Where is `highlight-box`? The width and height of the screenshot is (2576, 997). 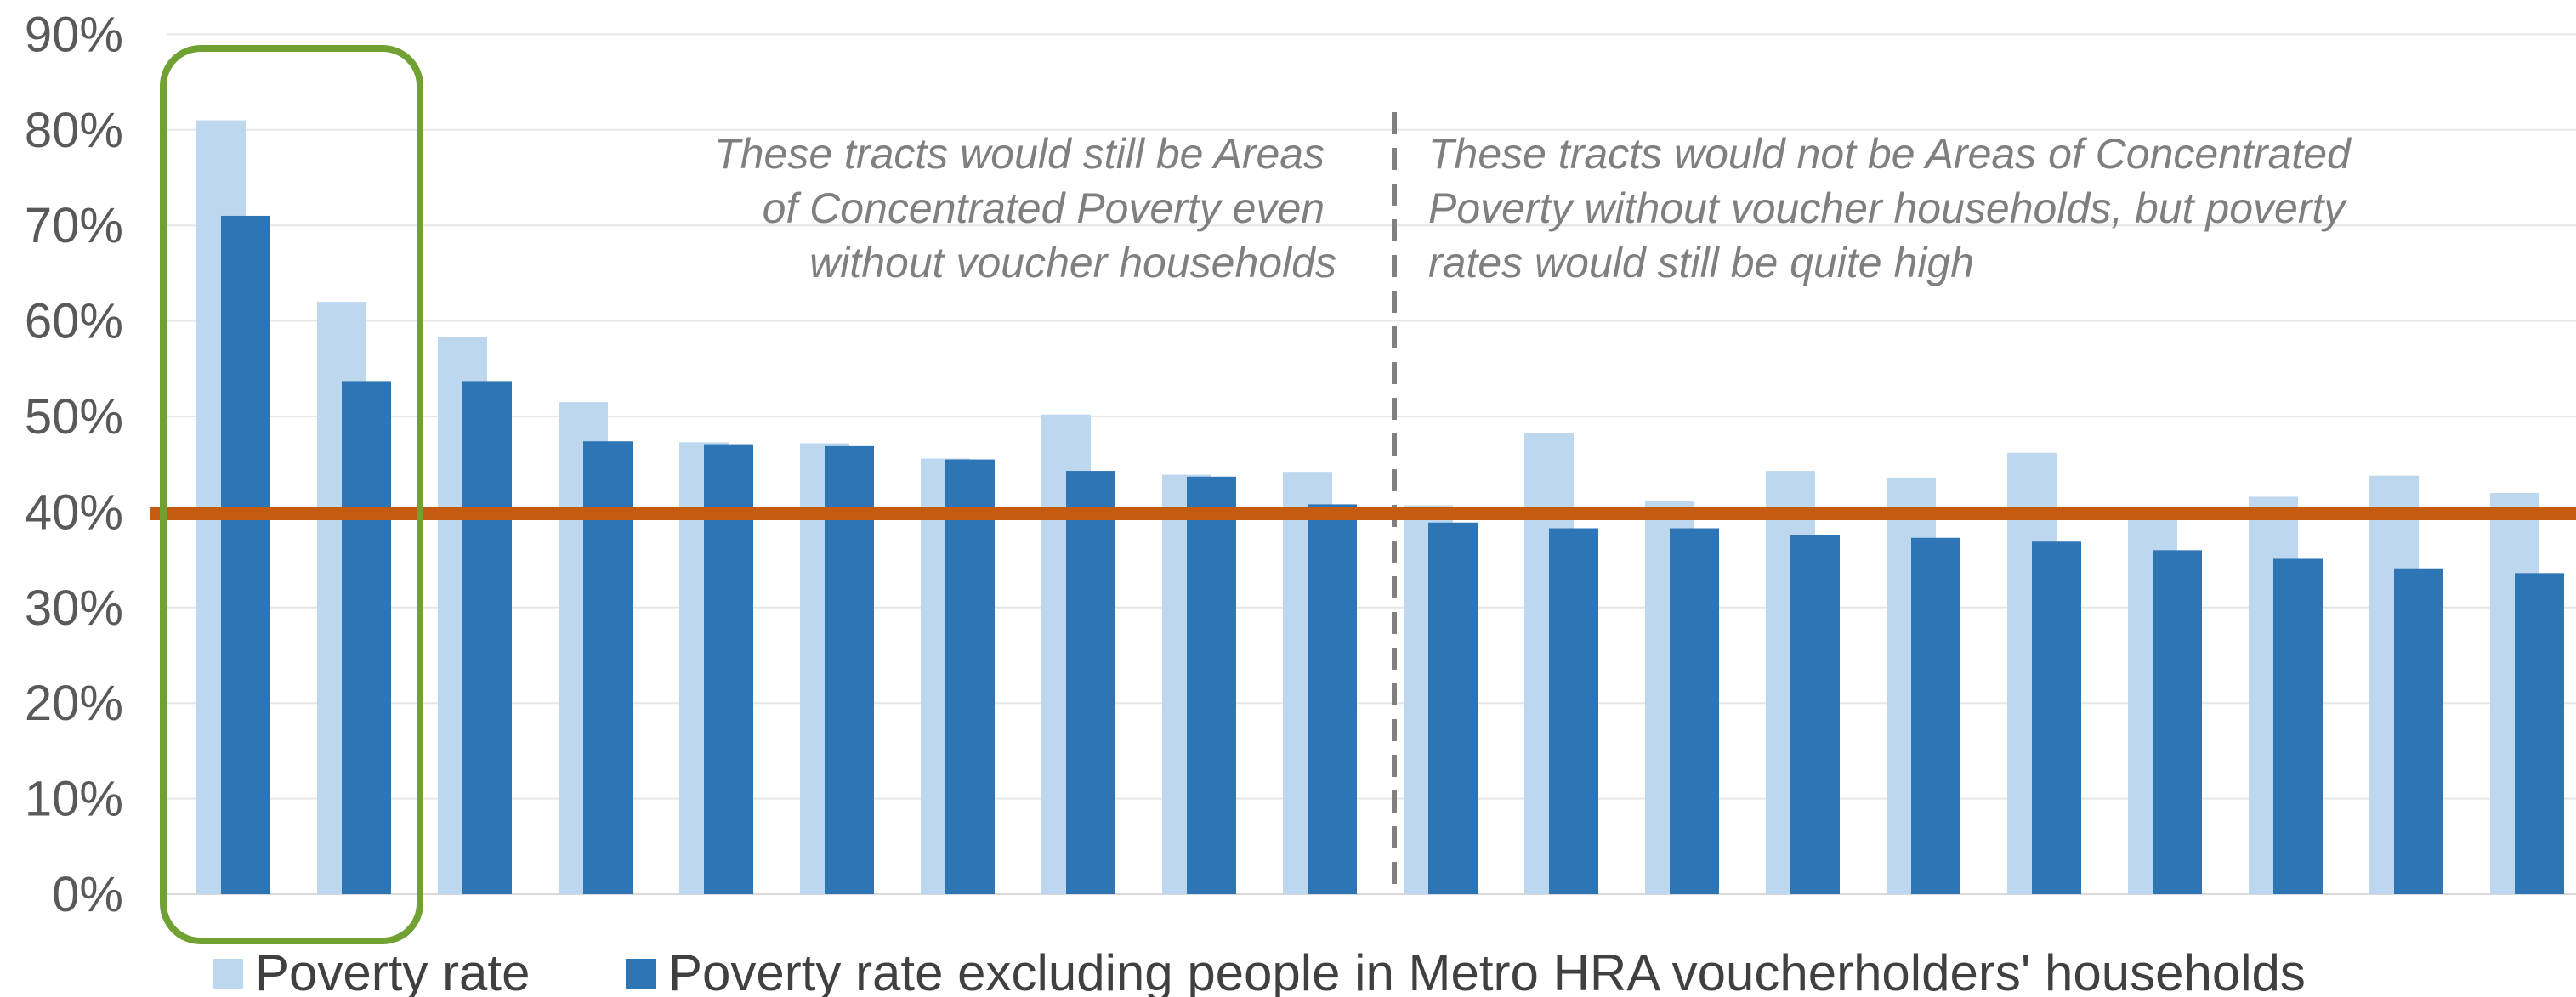 highlight-box is located at coordinates (292, 494).